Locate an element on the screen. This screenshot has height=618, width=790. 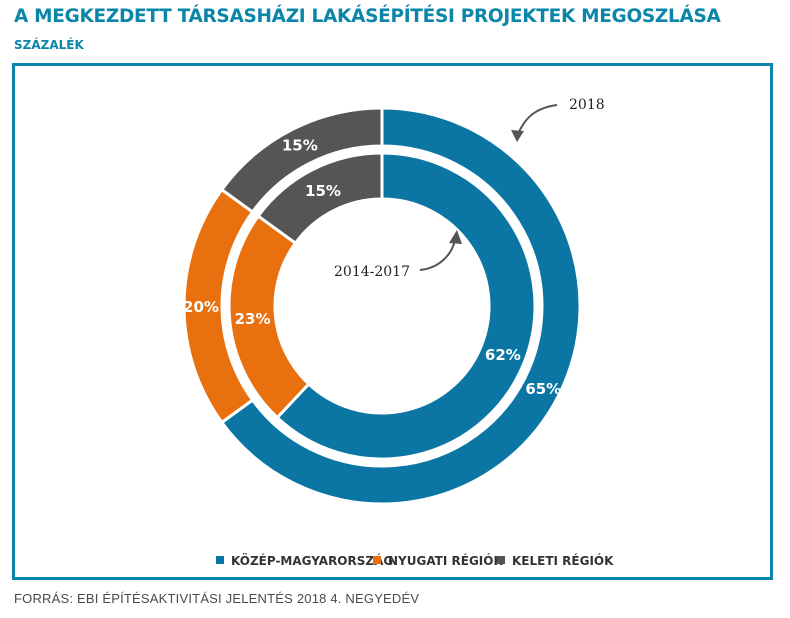
legend-swatch-nyugati-regiok is located at coordinates (377, 560).